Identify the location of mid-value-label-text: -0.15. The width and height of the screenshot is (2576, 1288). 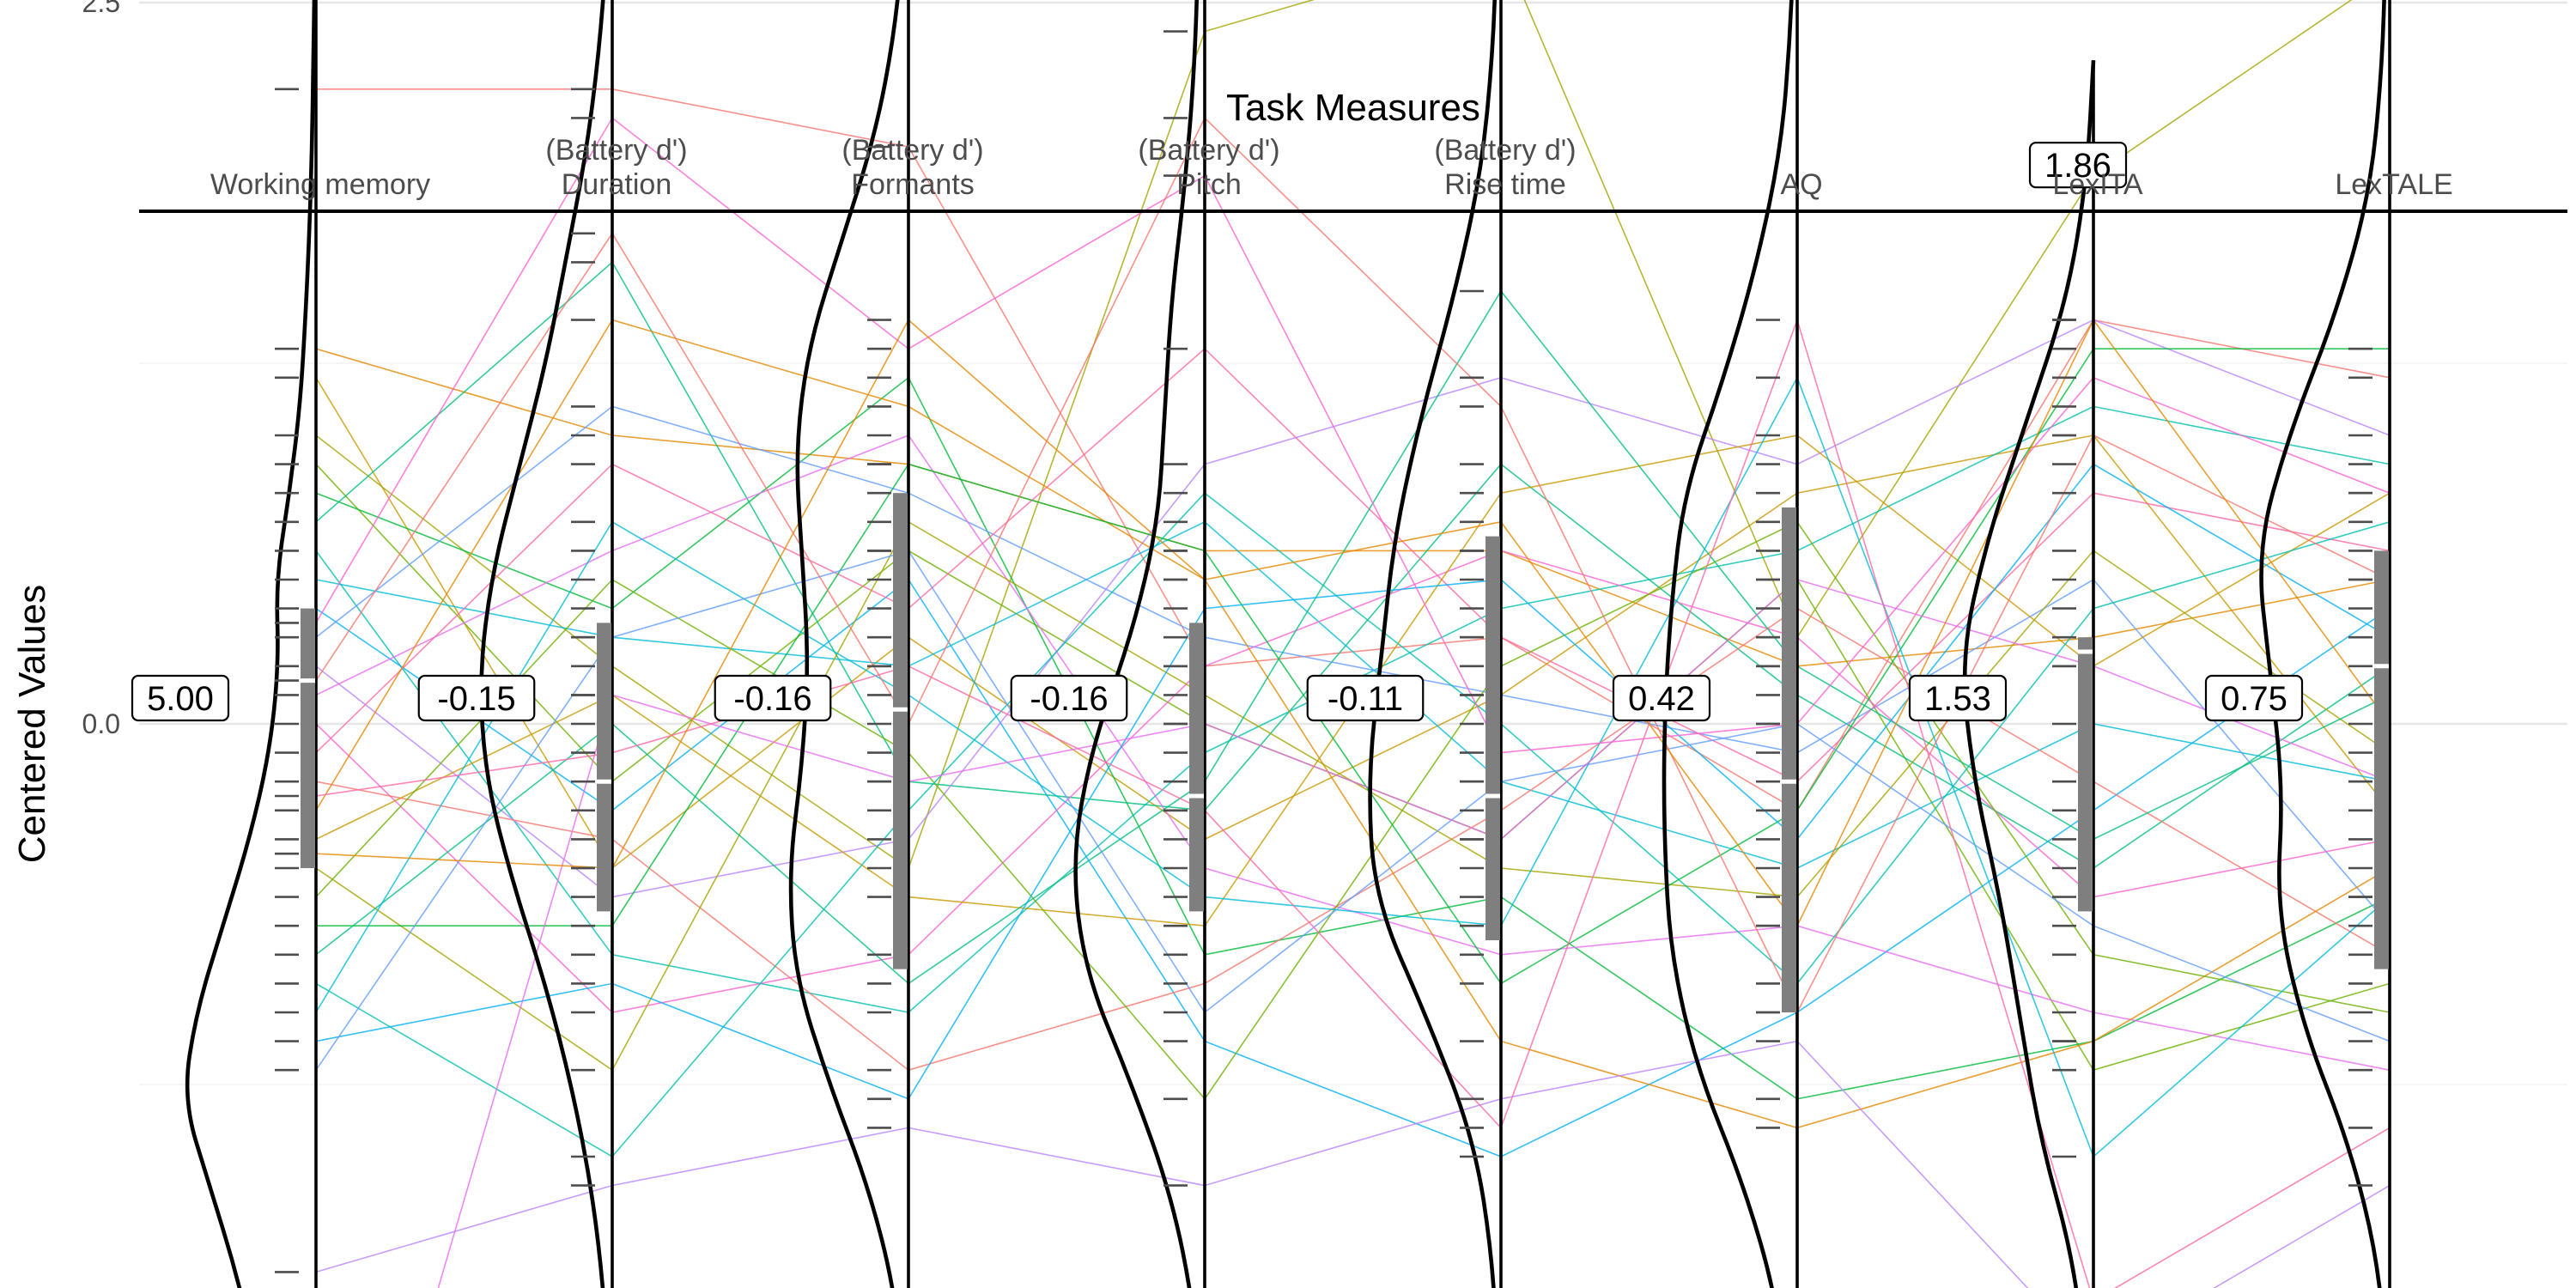
(476, 699).